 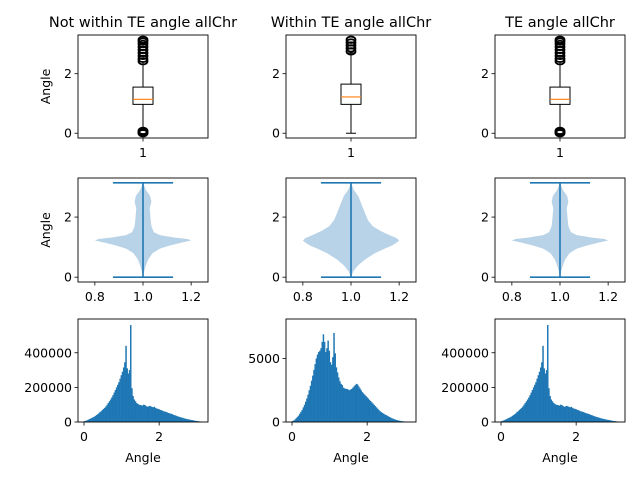 I want to click on panel-title-within-te: Within TE angle allChr, so click(x=351, y=23).